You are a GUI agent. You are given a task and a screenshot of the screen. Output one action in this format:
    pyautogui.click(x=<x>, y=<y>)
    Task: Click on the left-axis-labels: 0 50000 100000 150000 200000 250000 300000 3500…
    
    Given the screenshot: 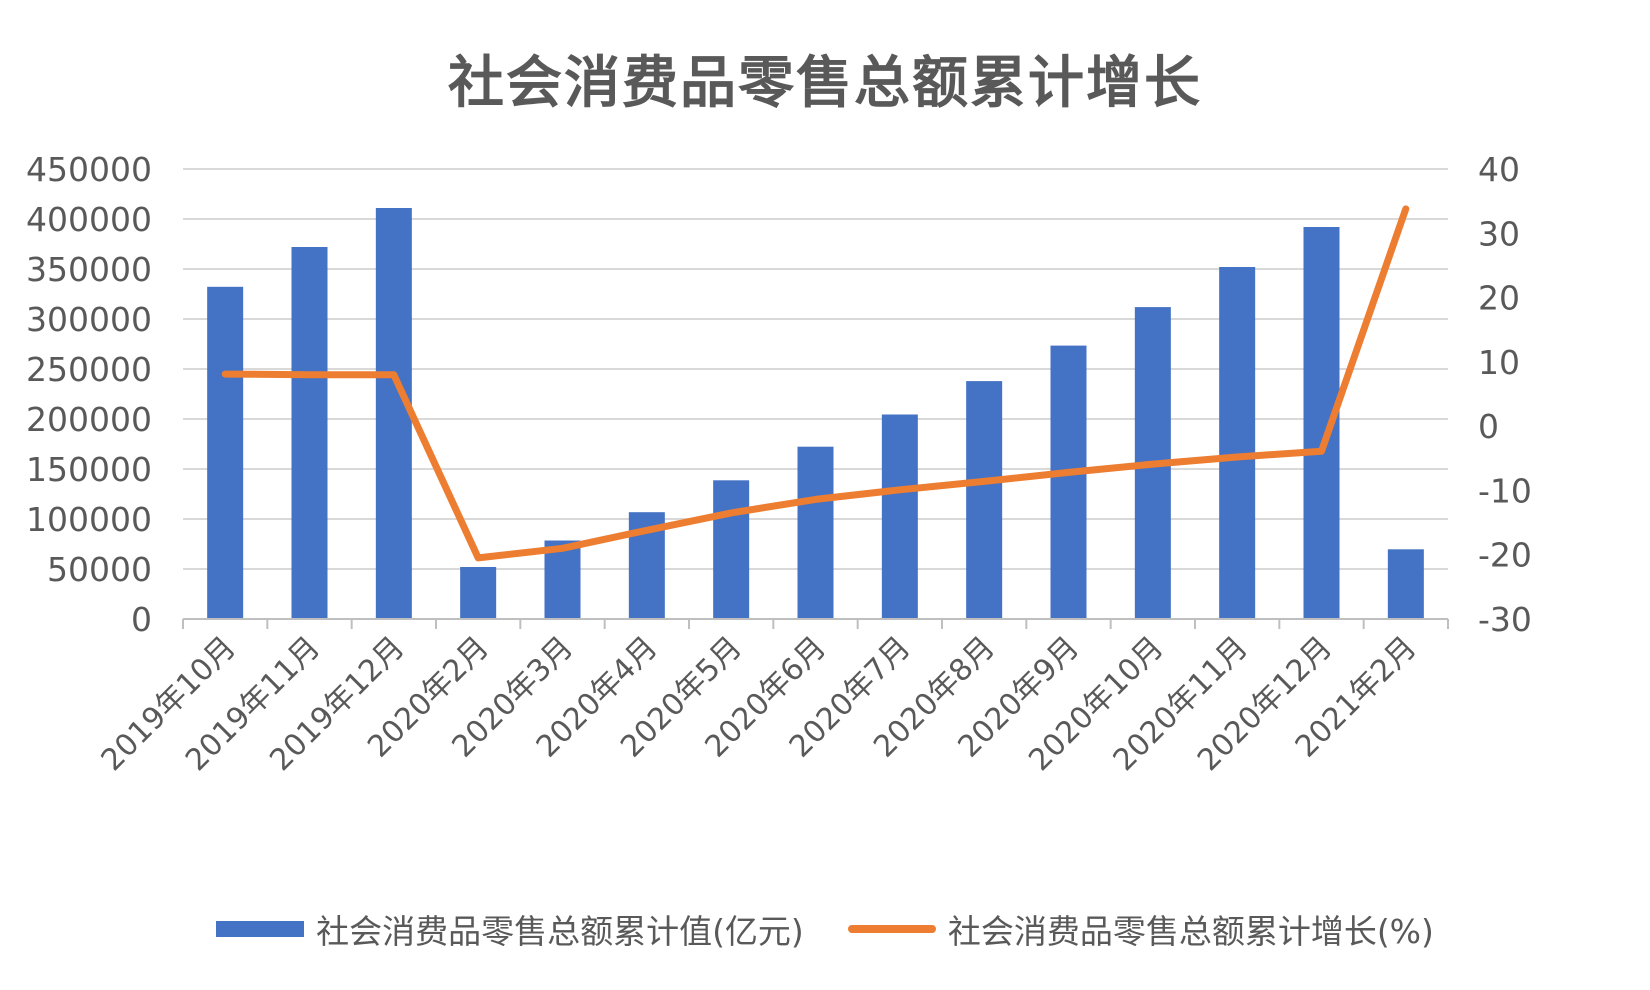 What is the action you would take?
    pyautogui.click(x=89, y=394)
    